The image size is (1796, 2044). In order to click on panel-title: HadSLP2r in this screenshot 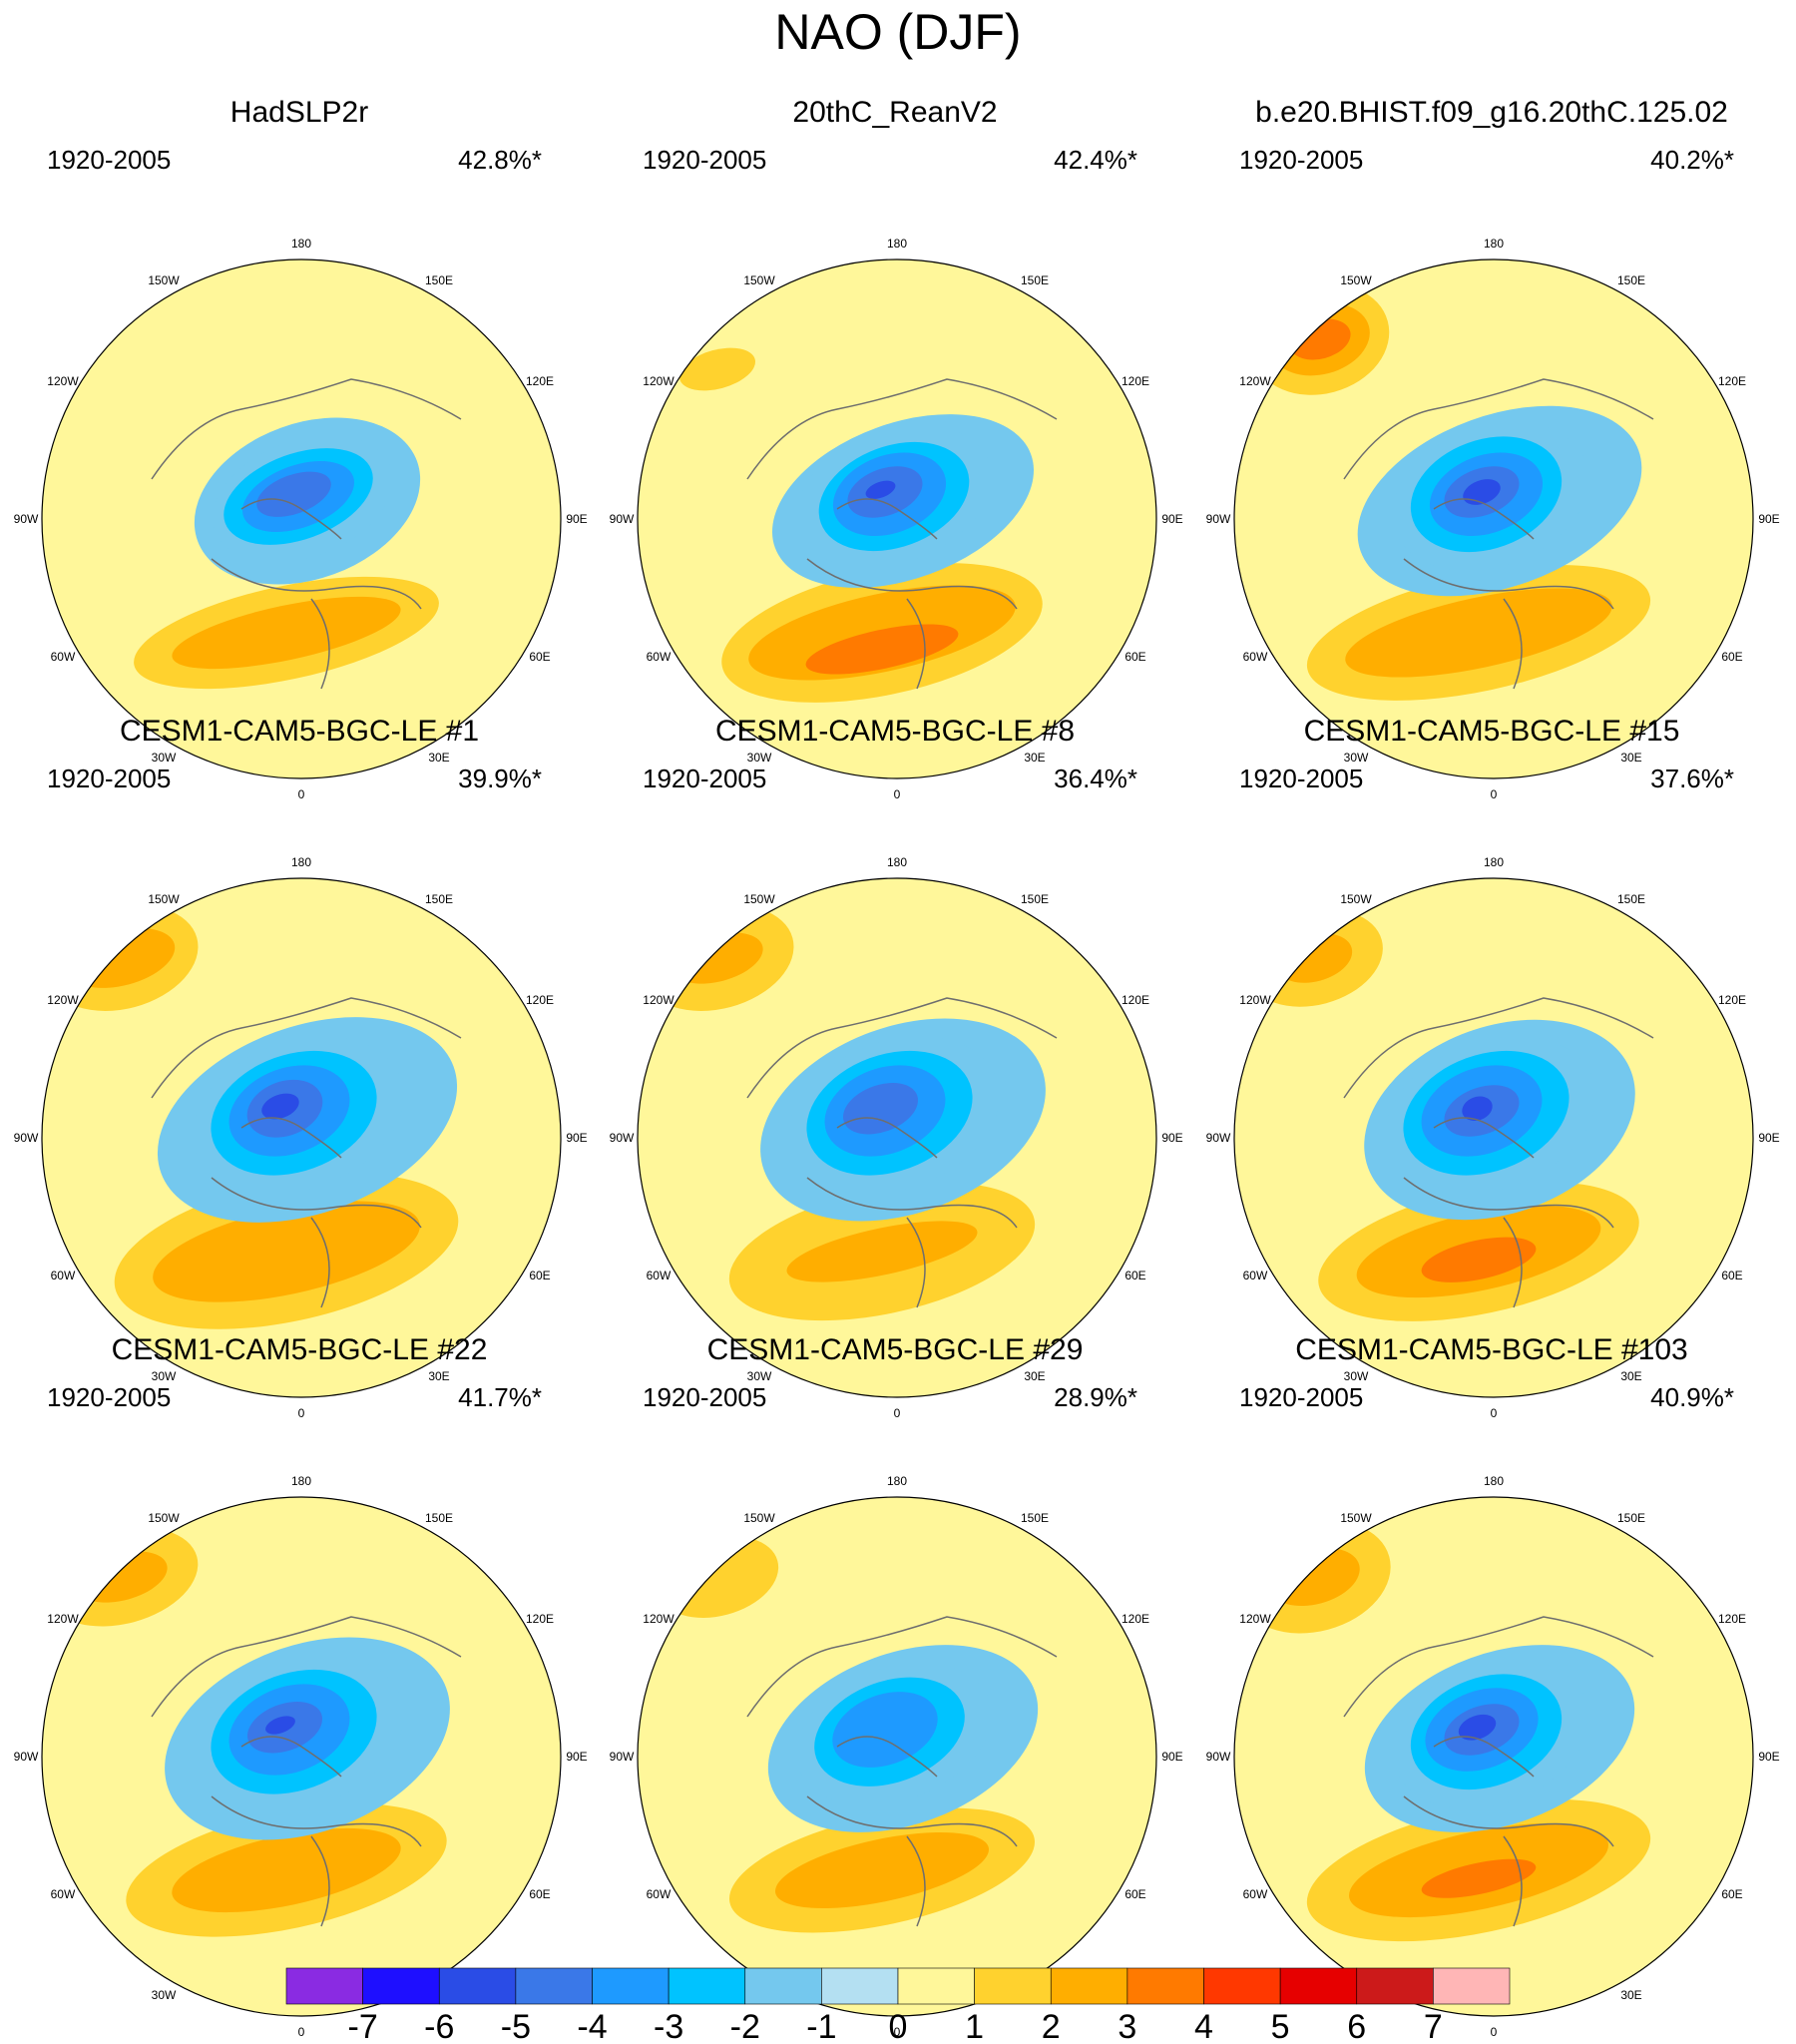, I will do `click(299, 112)`.